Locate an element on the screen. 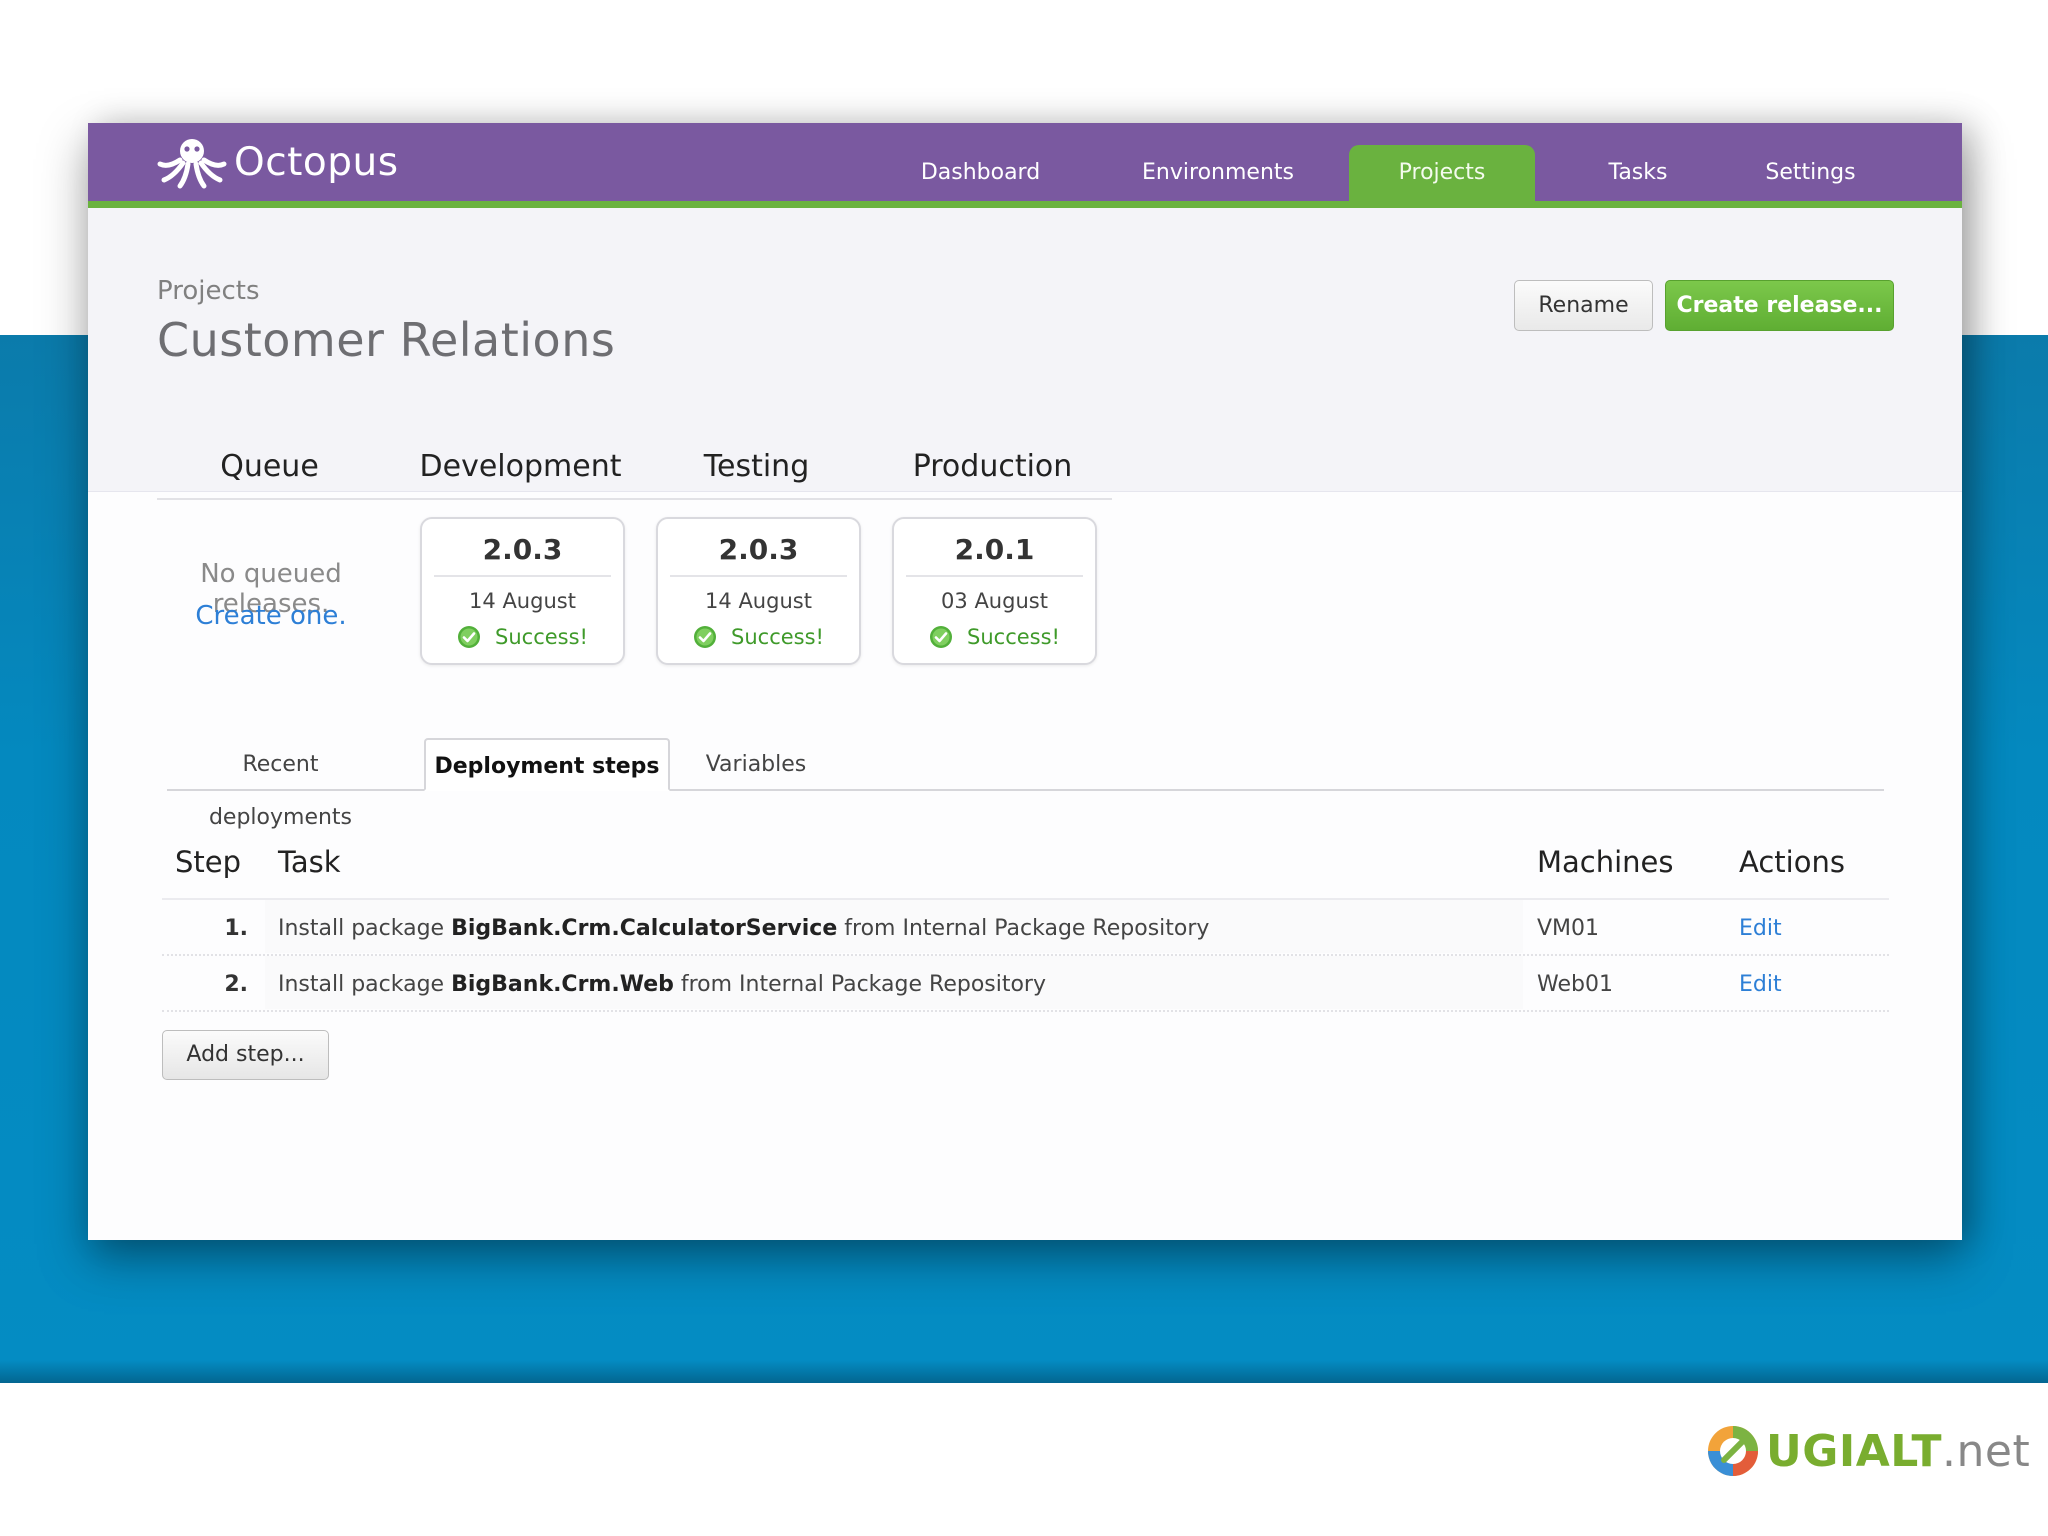 Image resolution: width=2048 pixels, height=1536 pixels. table-header-rule is located at coordinates (1025, 899).